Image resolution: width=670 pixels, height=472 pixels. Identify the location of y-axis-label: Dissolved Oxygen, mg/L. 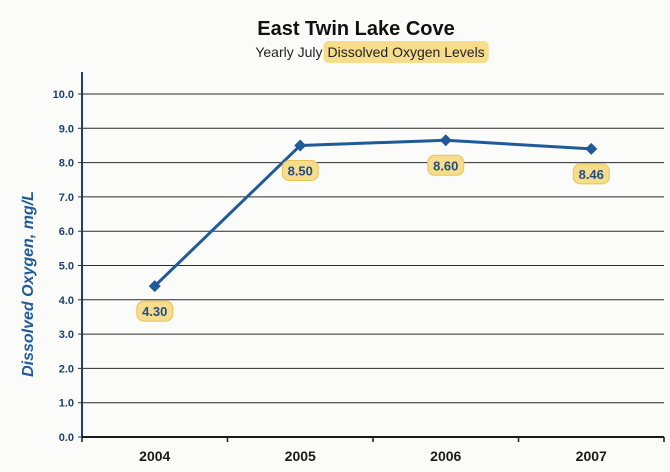
(28, 284).